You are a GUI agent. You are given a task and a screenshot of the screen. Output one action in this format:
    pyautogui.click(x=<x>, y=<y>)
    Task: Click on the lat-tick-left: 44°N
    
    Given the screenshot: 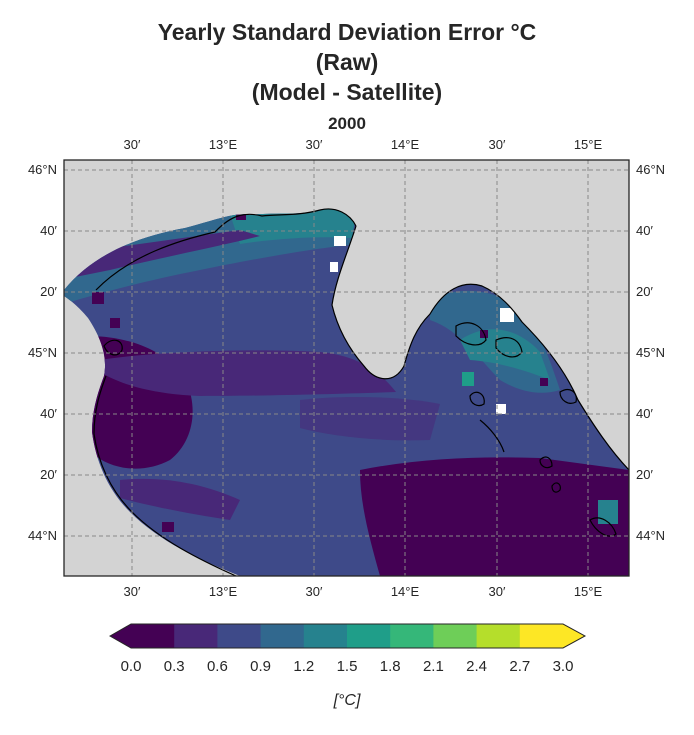 What is the action you would take?
    pyautogui.click(x=42, y=535)
    